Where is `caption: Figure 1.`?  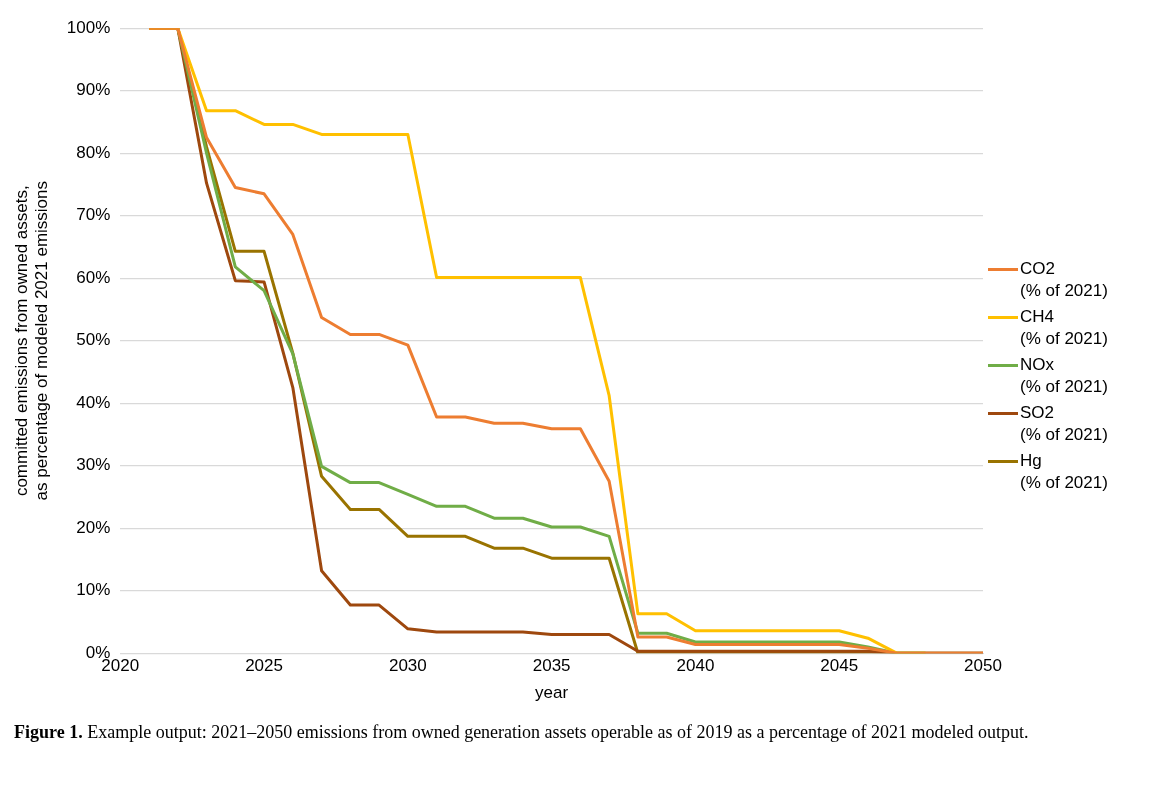 caption: Figure 1. is located at coordinates (49, 732).